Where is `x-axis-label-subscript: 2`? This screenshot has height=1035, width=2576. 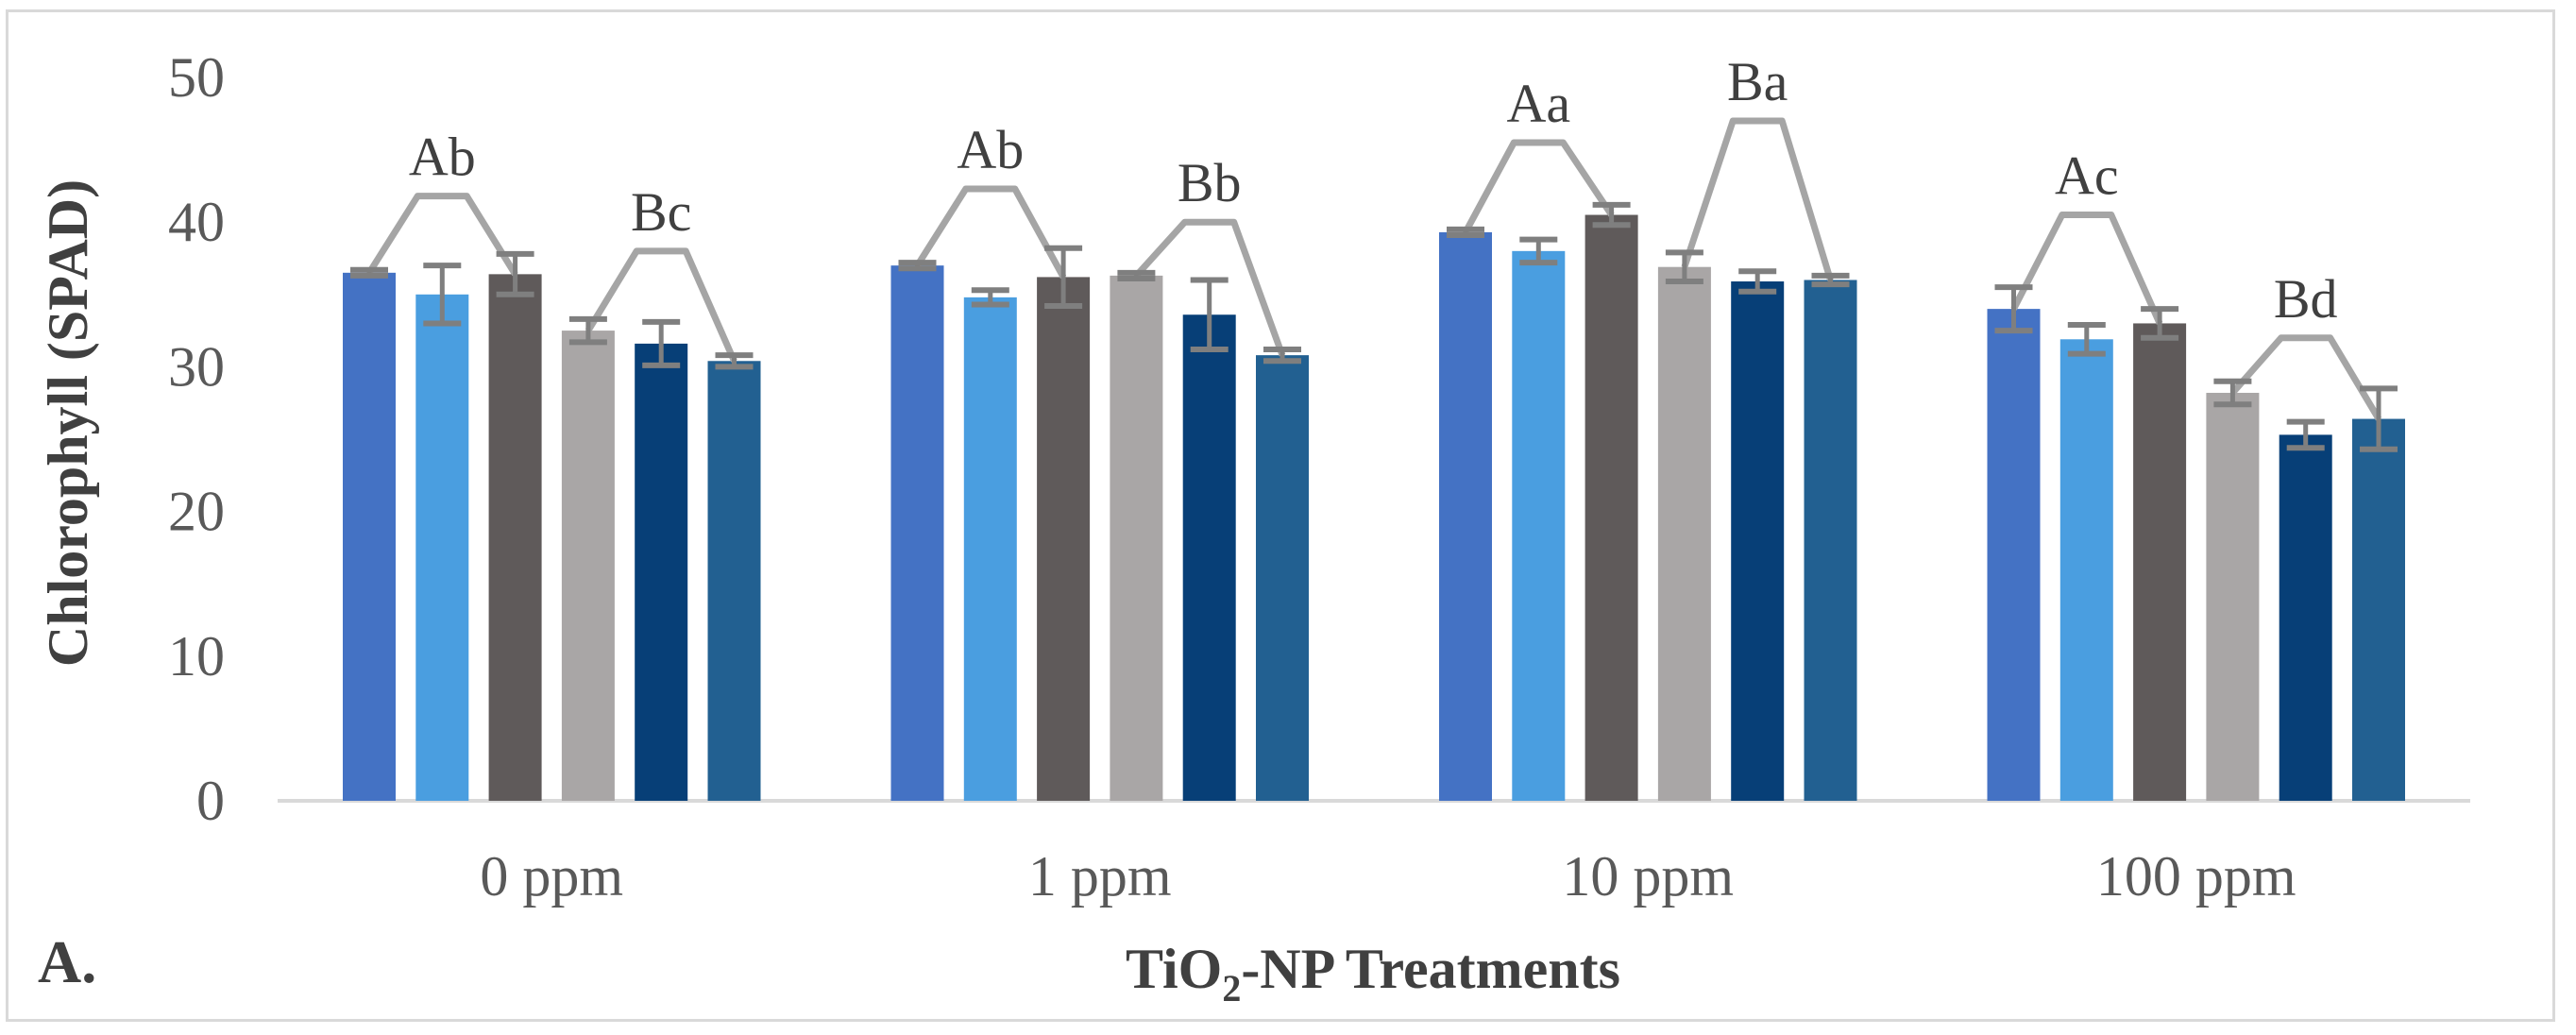 x-axis-label-subscript: 2 is located at coordinates (1231, 988).